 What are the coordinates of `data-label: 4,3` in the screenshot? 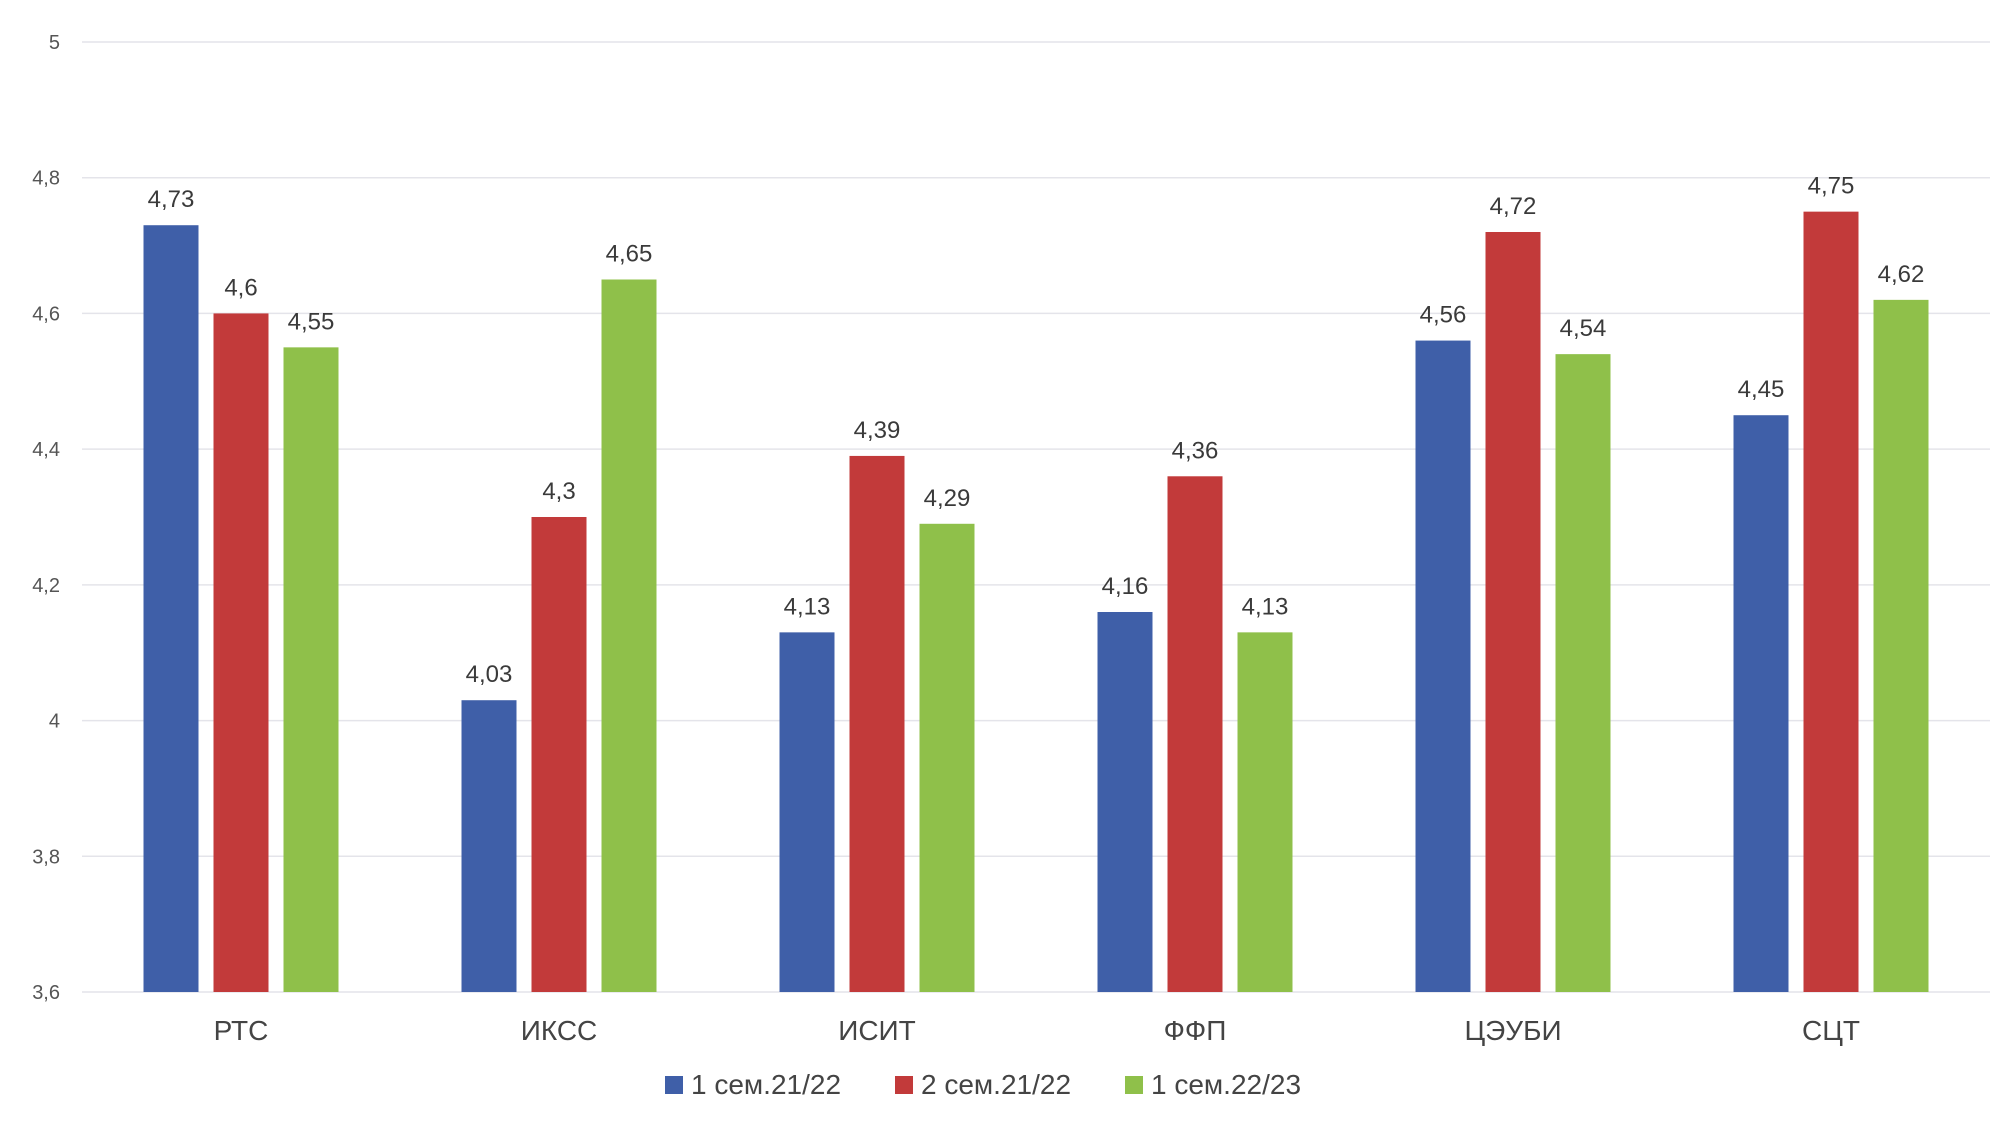 It's located at (558, 491).